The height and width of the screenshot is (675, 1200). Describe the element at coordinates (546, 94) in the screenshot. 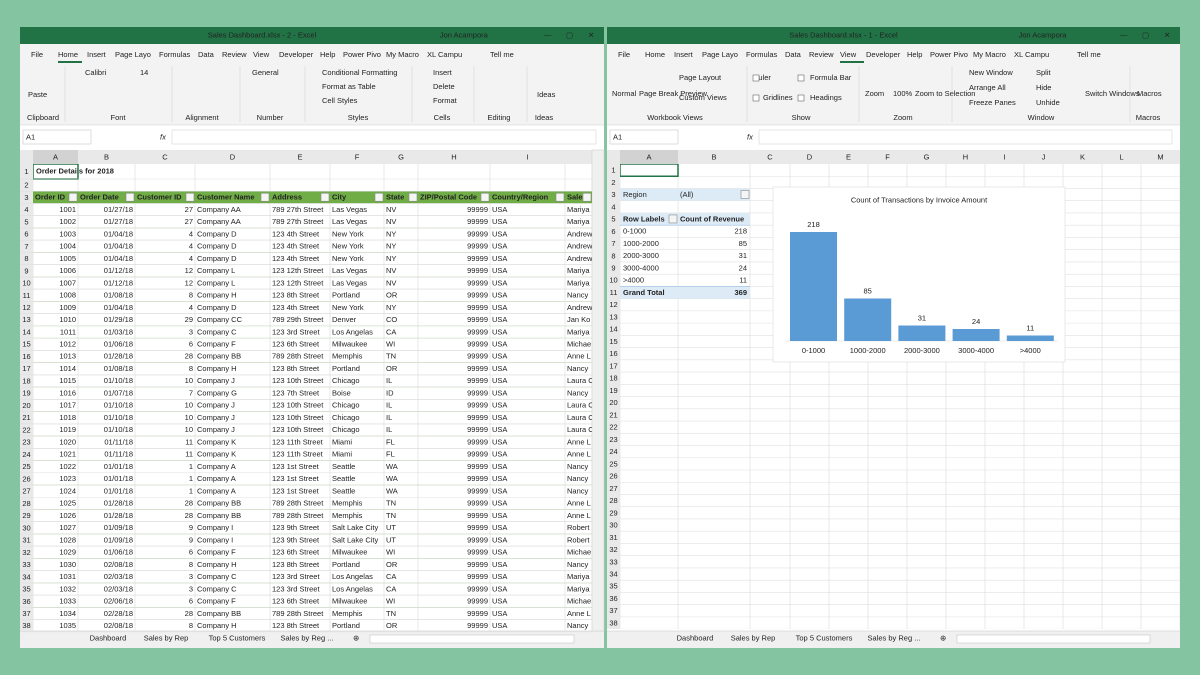

I see `ribbon-command: Ideas` at that location.